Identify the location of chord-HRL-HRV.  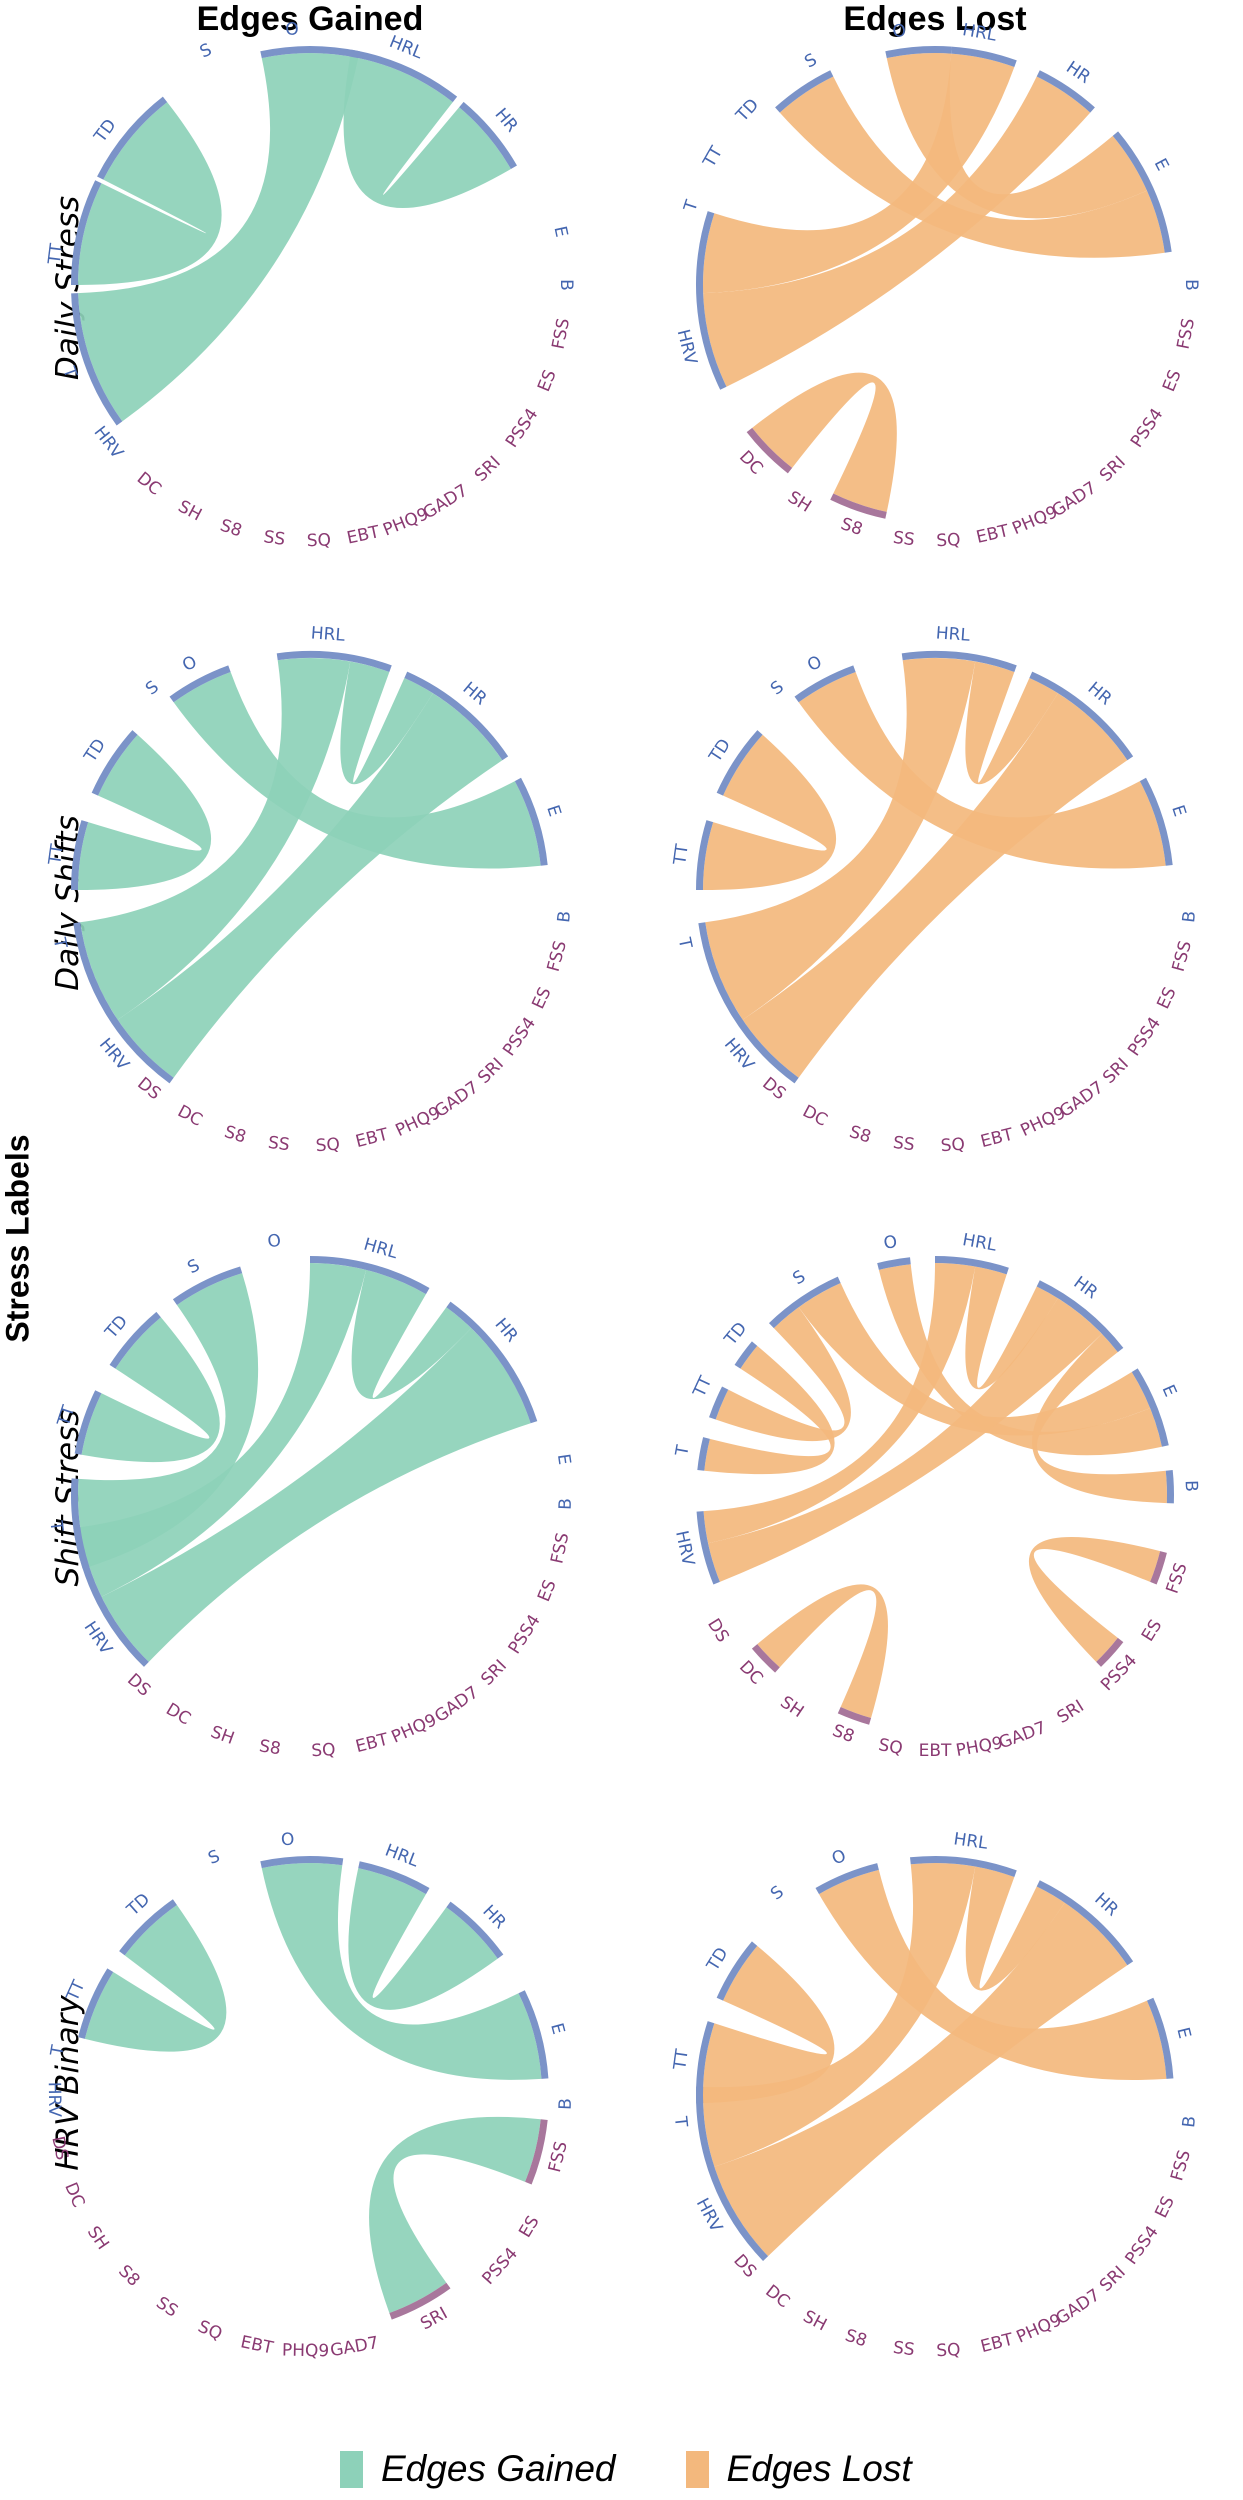
(223, 1430).